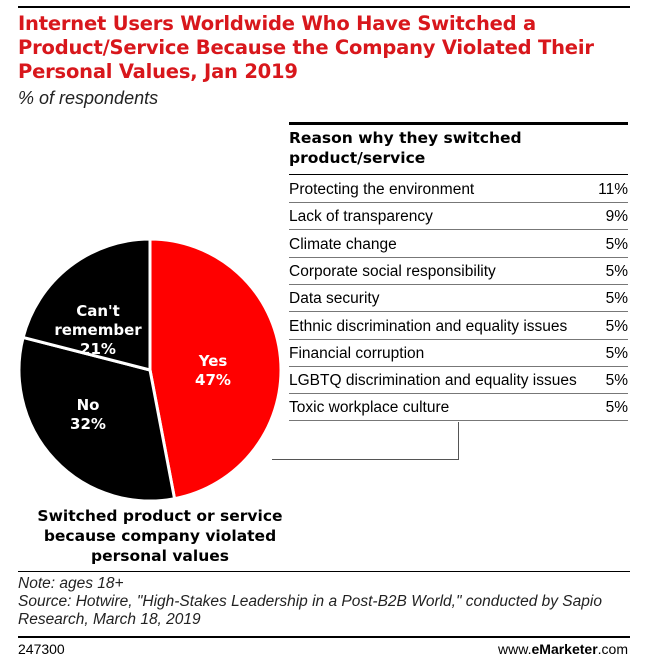 This screenshot has height=665, width=650. Describe the element at coordinates (458, 123) in the screenshot. I see `table-top-rule` at that location.